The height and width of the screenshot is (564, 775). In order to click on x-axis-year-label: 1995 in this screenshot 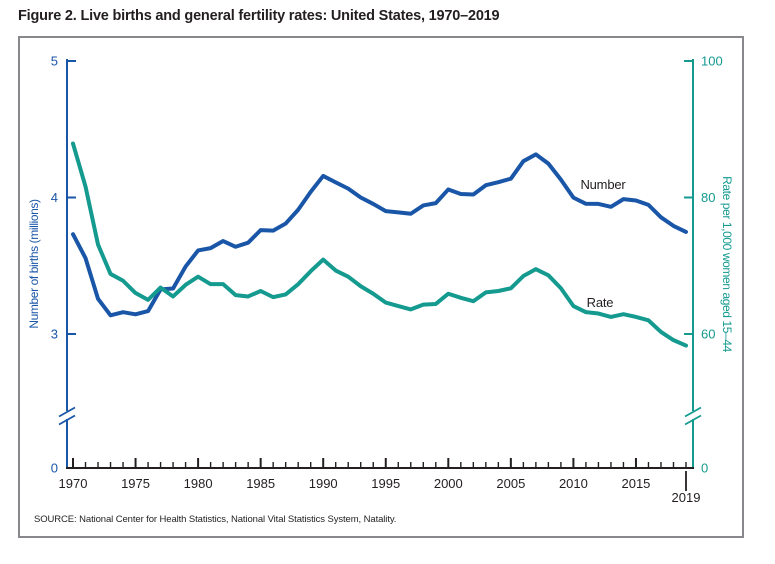, I will do `click(385, 483)`.